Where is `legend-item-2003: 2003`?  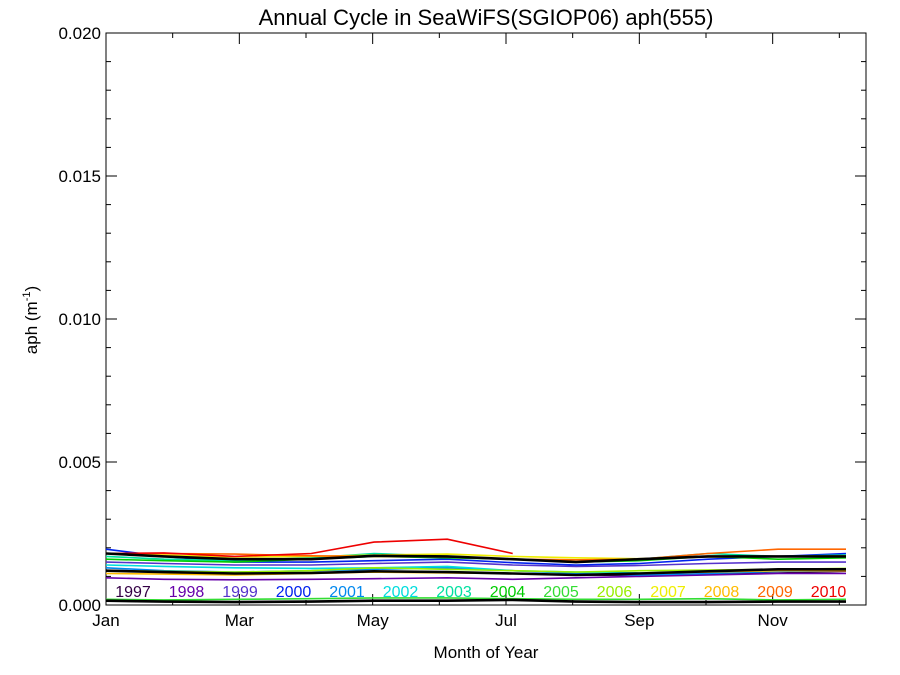
legend-item-2003: 2003 is located at coordinates (454, 592).